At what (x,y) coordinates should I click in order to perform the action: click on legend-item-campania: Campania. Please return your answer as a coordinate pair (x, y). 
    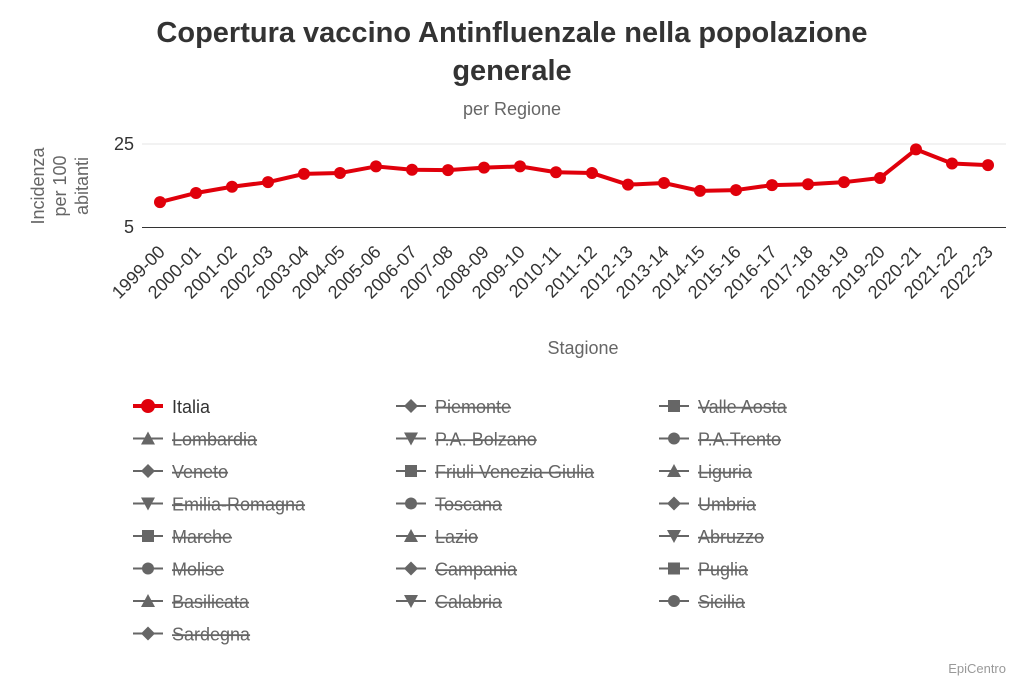
    Looking at the image, I should click on (457, 570).